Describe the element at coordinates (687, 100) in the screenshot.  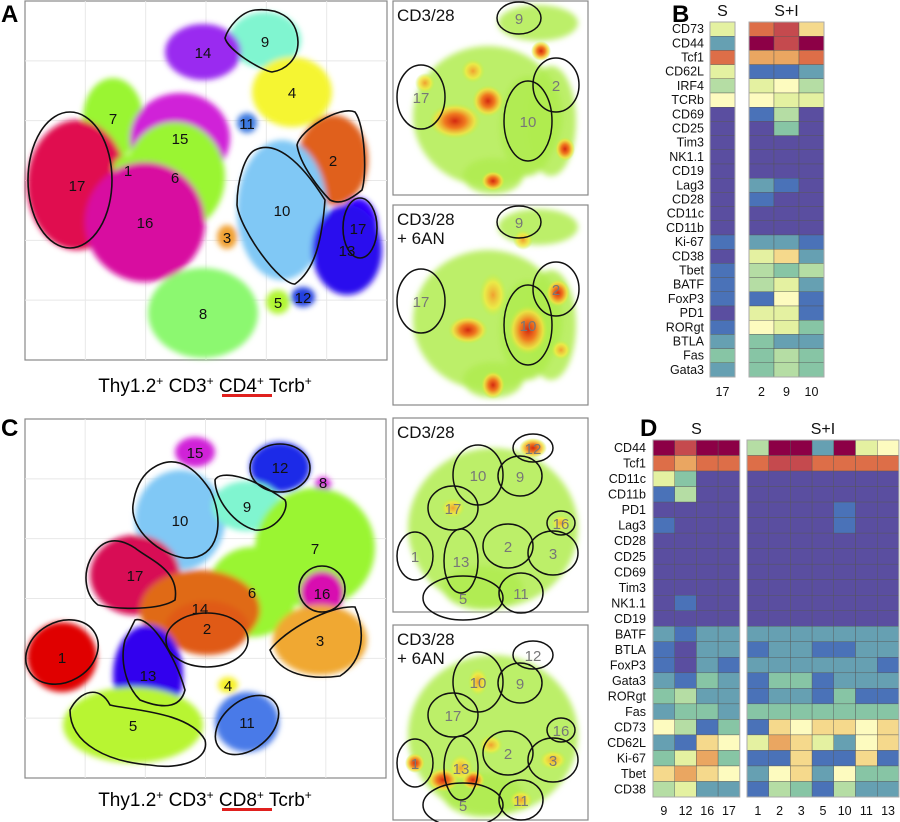
I see `heatmap-row-label: TCRb` at that location.